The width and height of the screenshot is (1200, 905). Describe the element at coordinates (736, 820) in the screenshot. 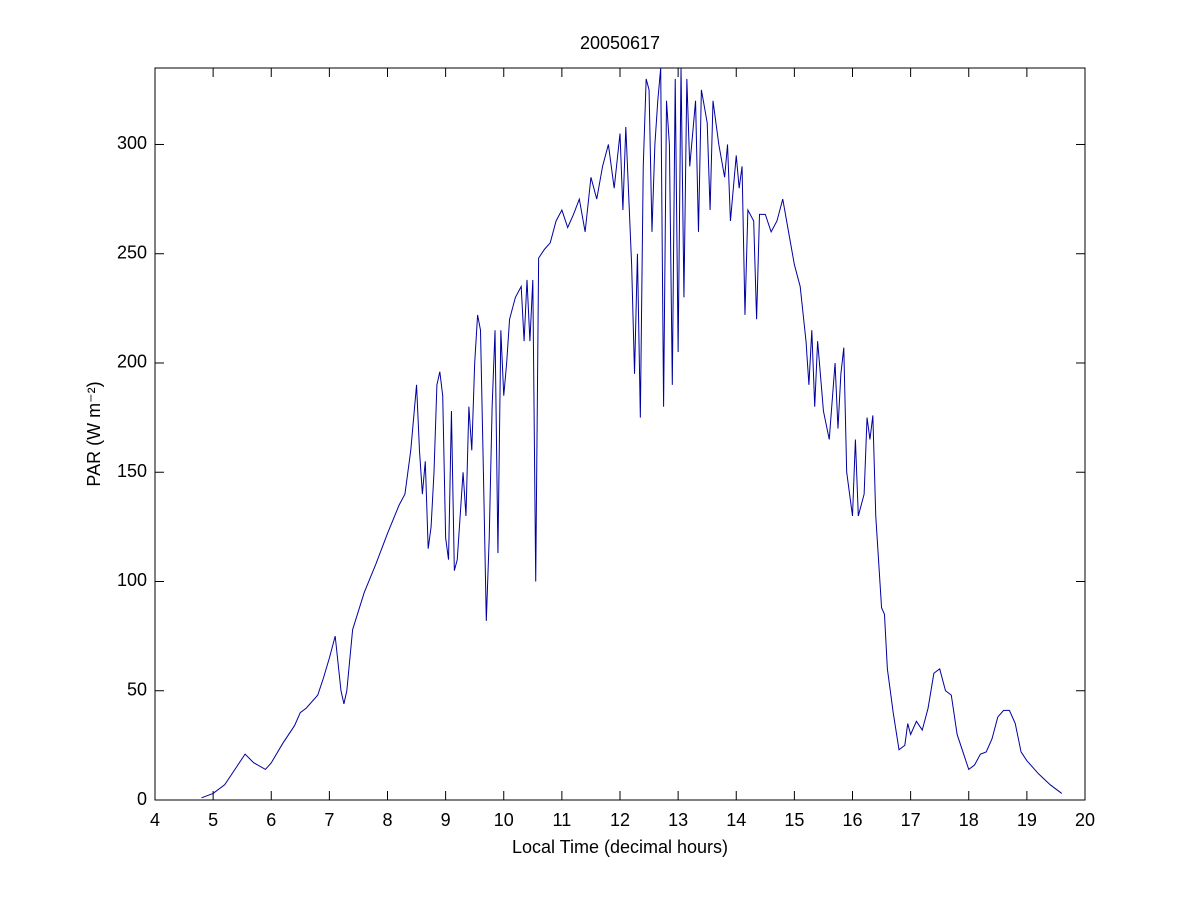

I see `x-tick-label: 14` at that location.